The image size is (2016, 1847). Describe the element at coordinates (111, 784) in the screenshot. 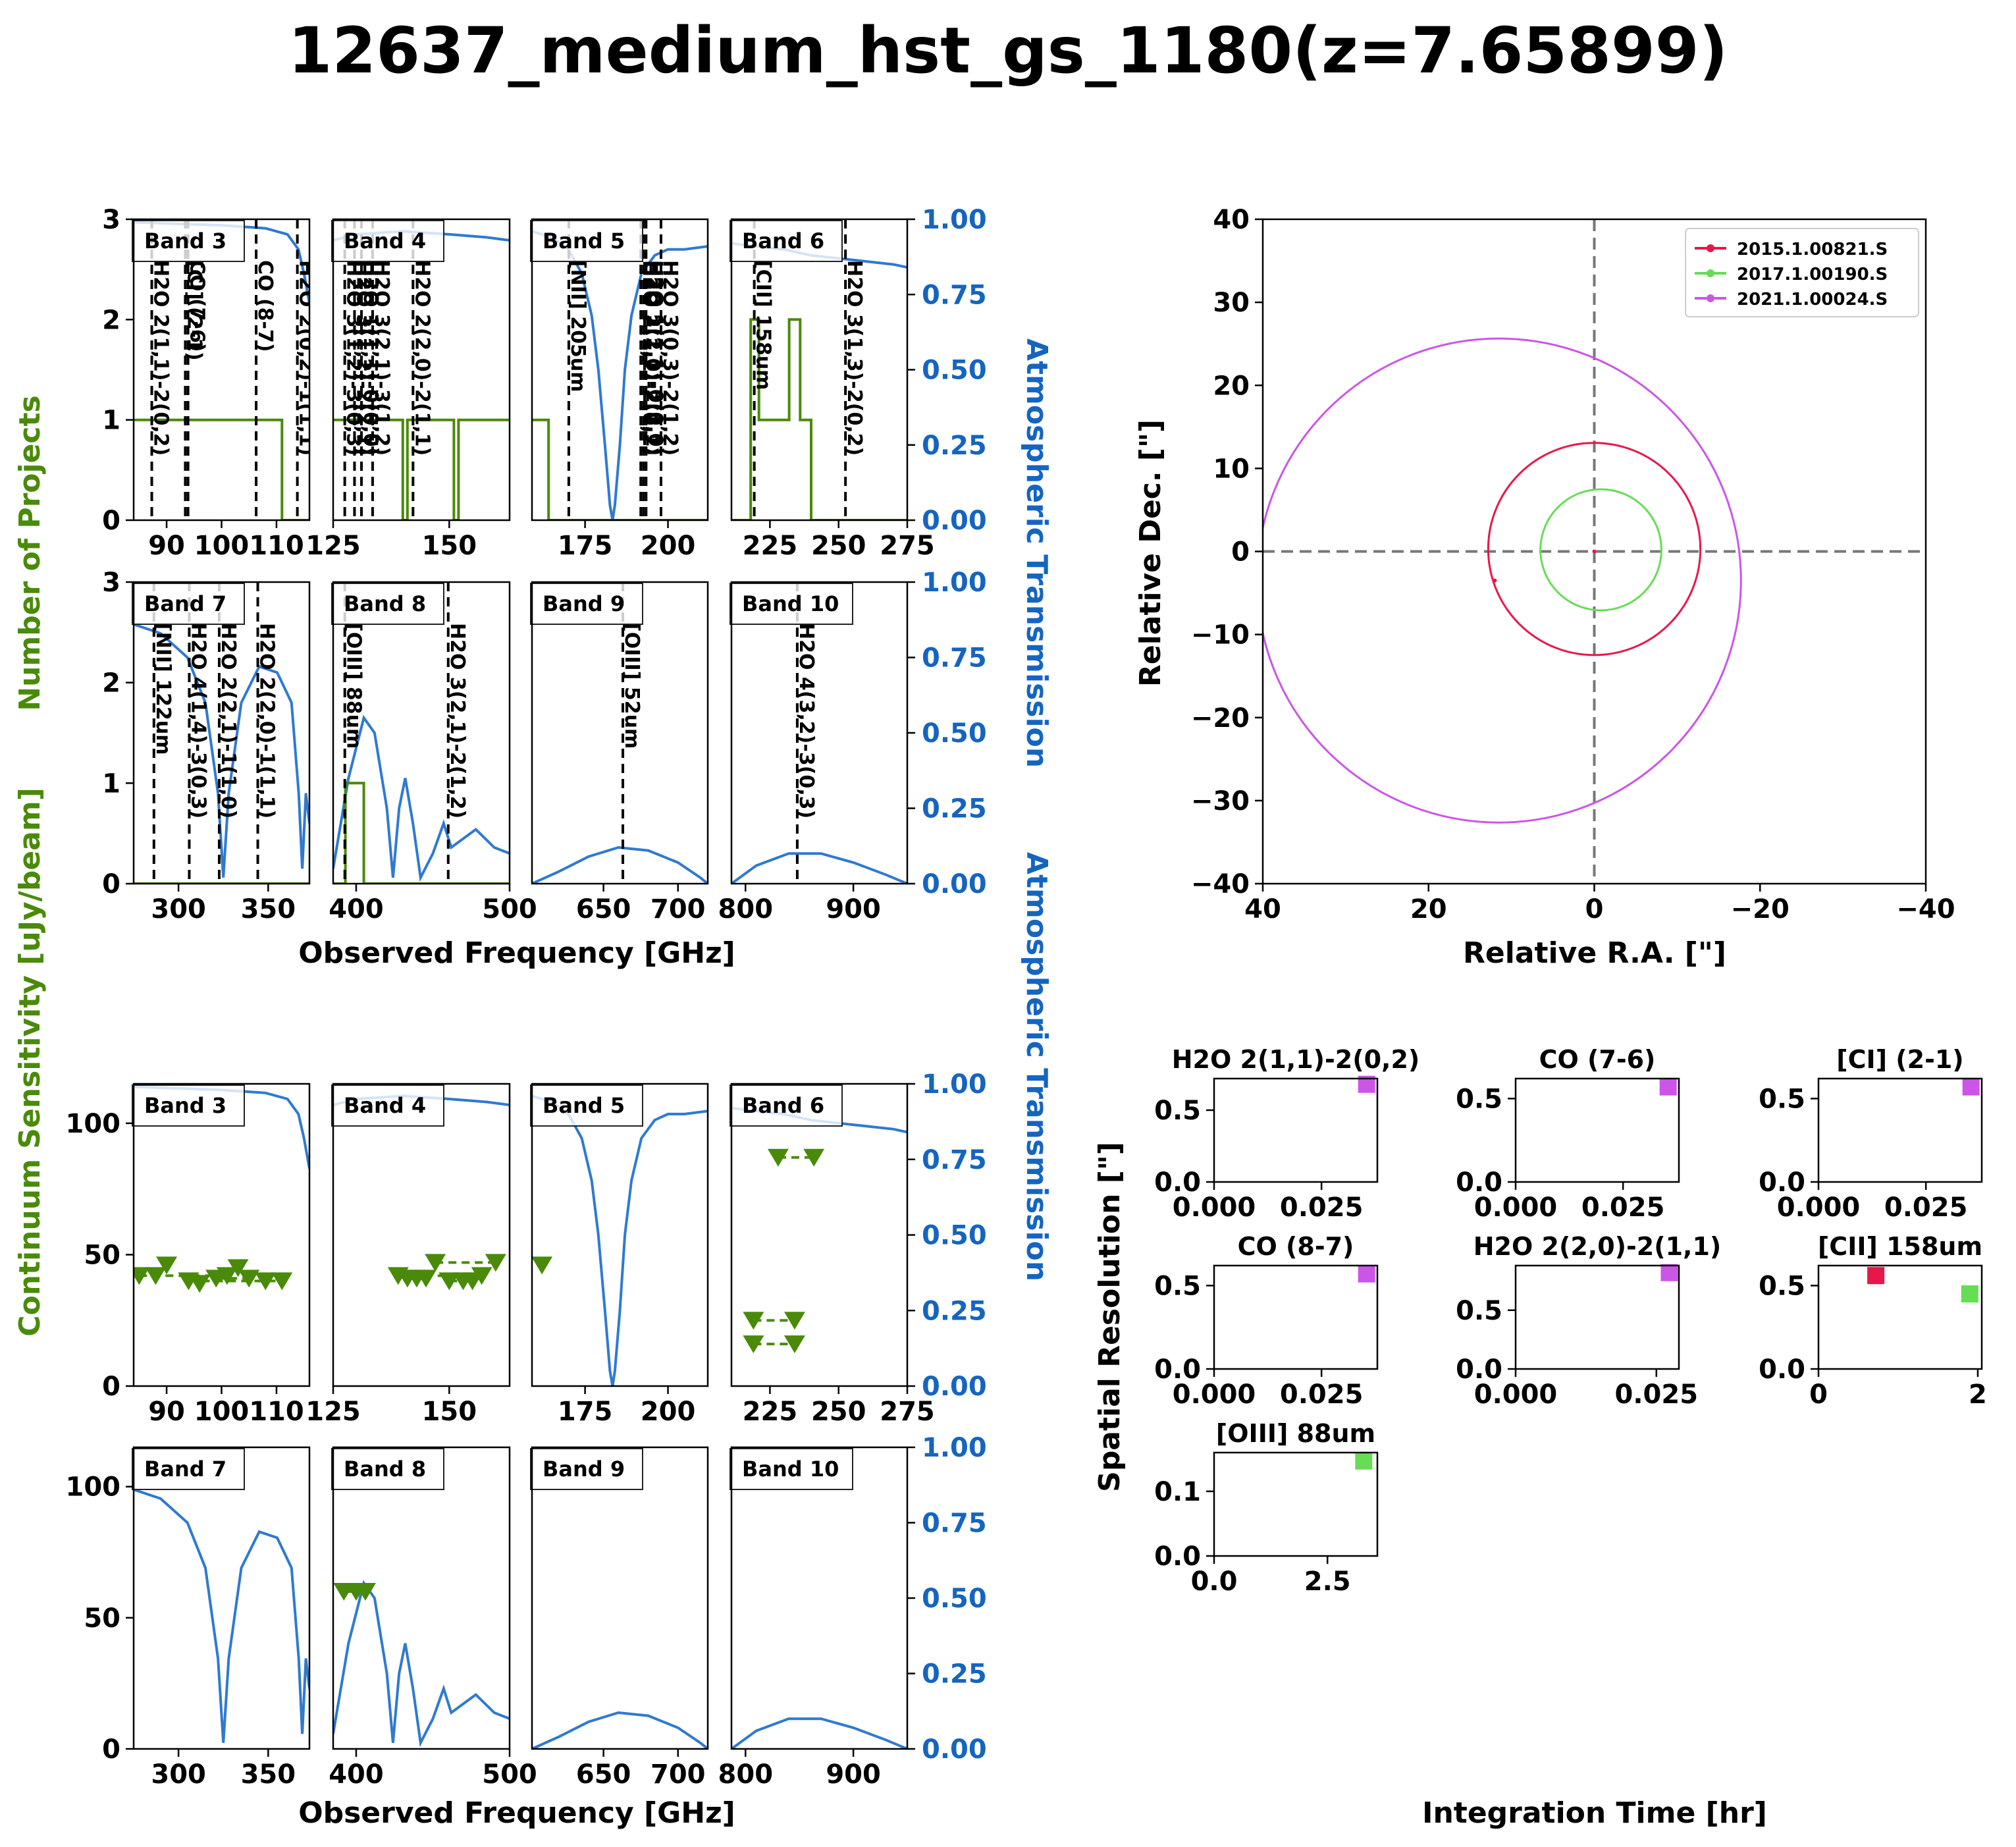

I see `y-tick-label: 1` at that location.